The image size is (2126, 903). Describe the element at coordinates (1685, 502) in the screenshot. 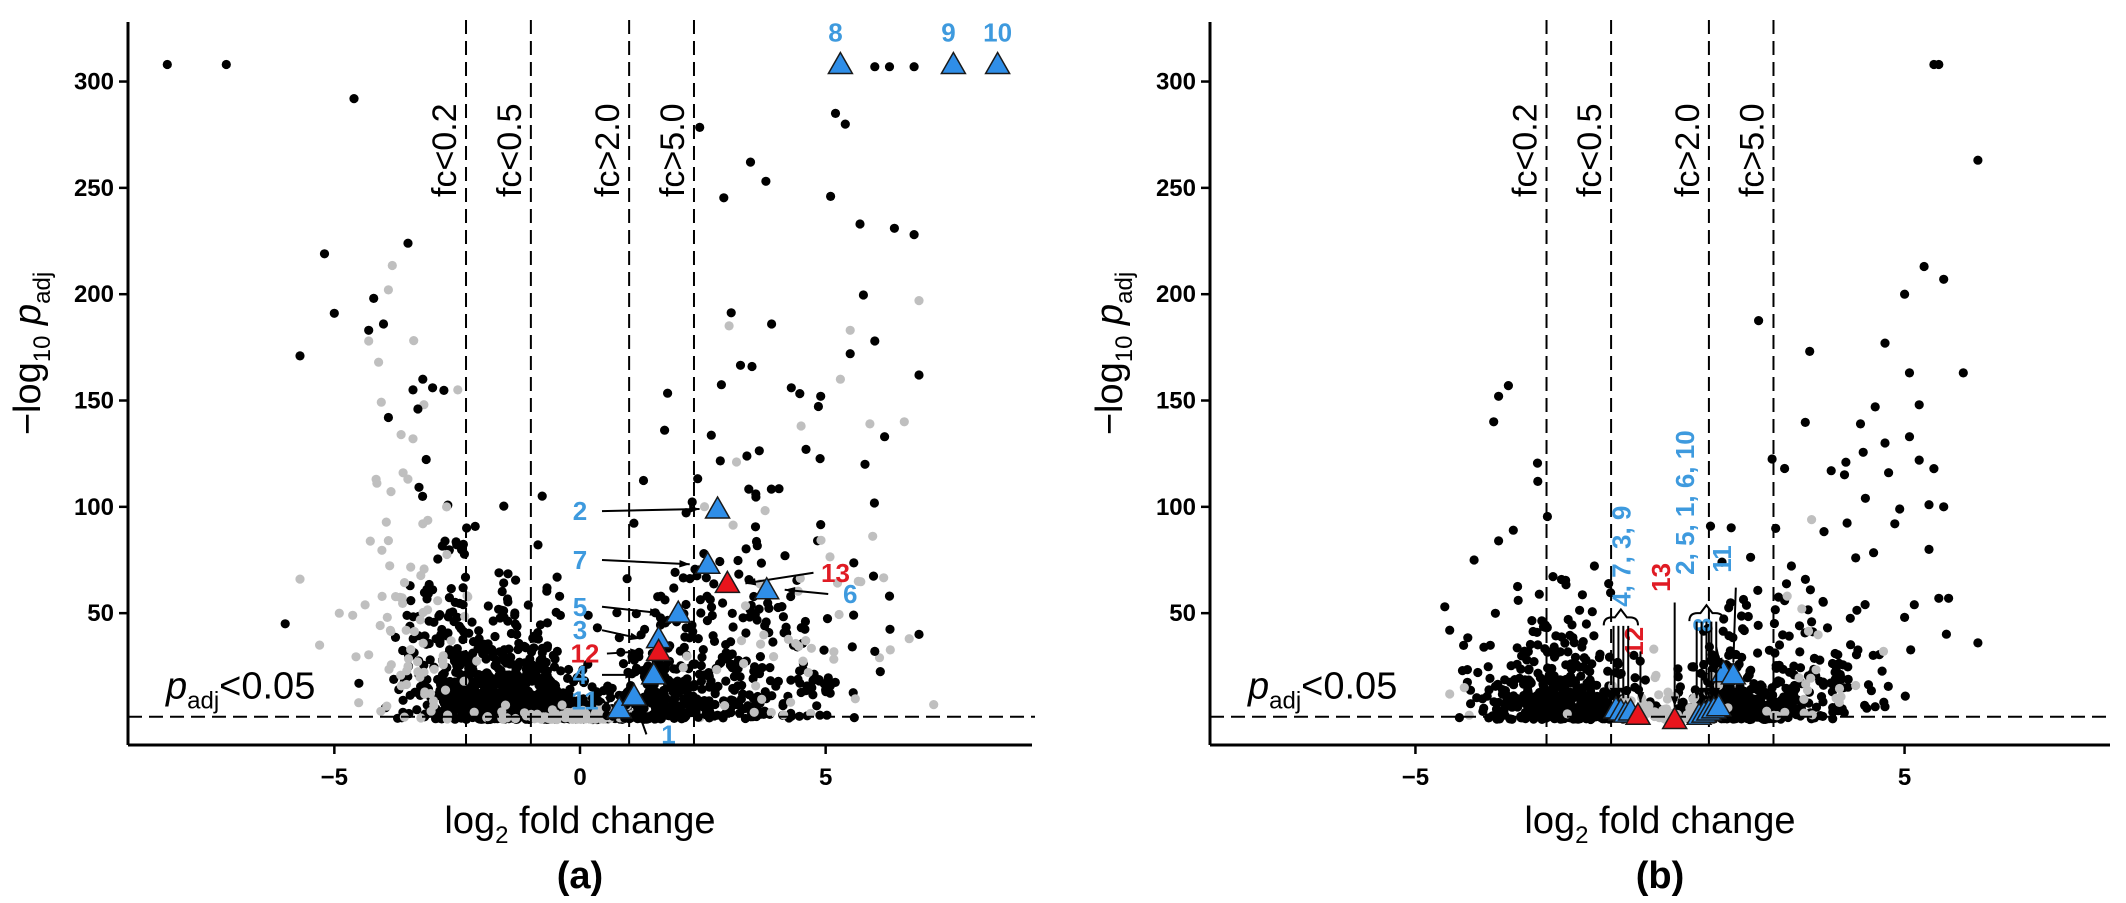

I see `gene-group-label: 2, 5, 1, 6, 10` at that location.